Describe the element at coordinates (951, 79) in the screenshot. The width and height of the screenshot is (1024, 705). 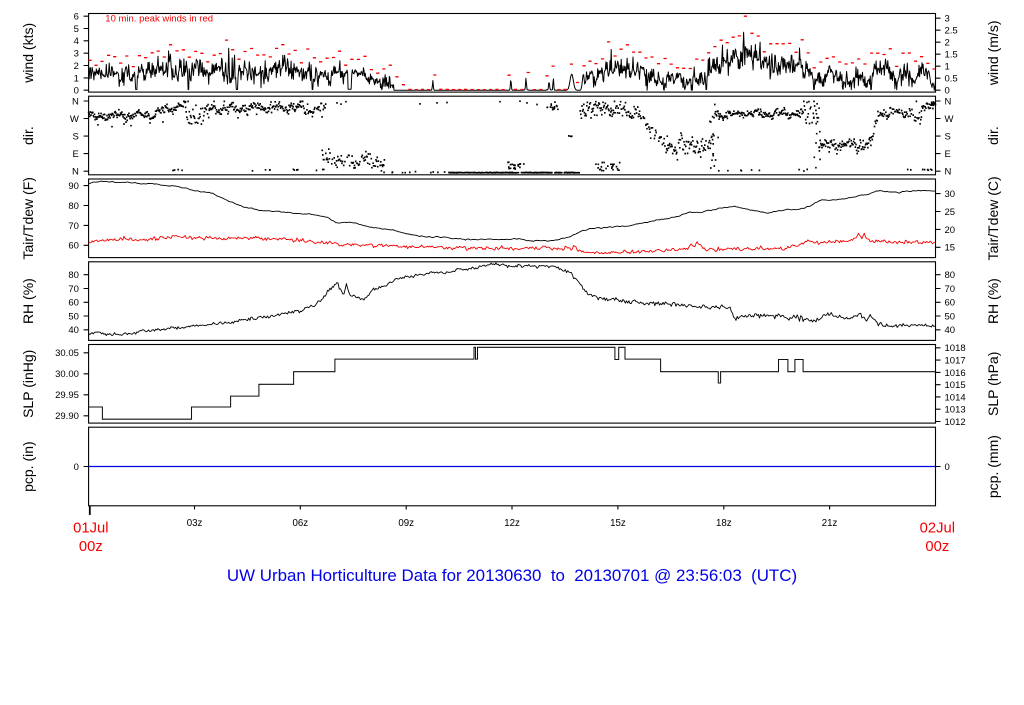
I see `svg-text: 0.5` at that location.